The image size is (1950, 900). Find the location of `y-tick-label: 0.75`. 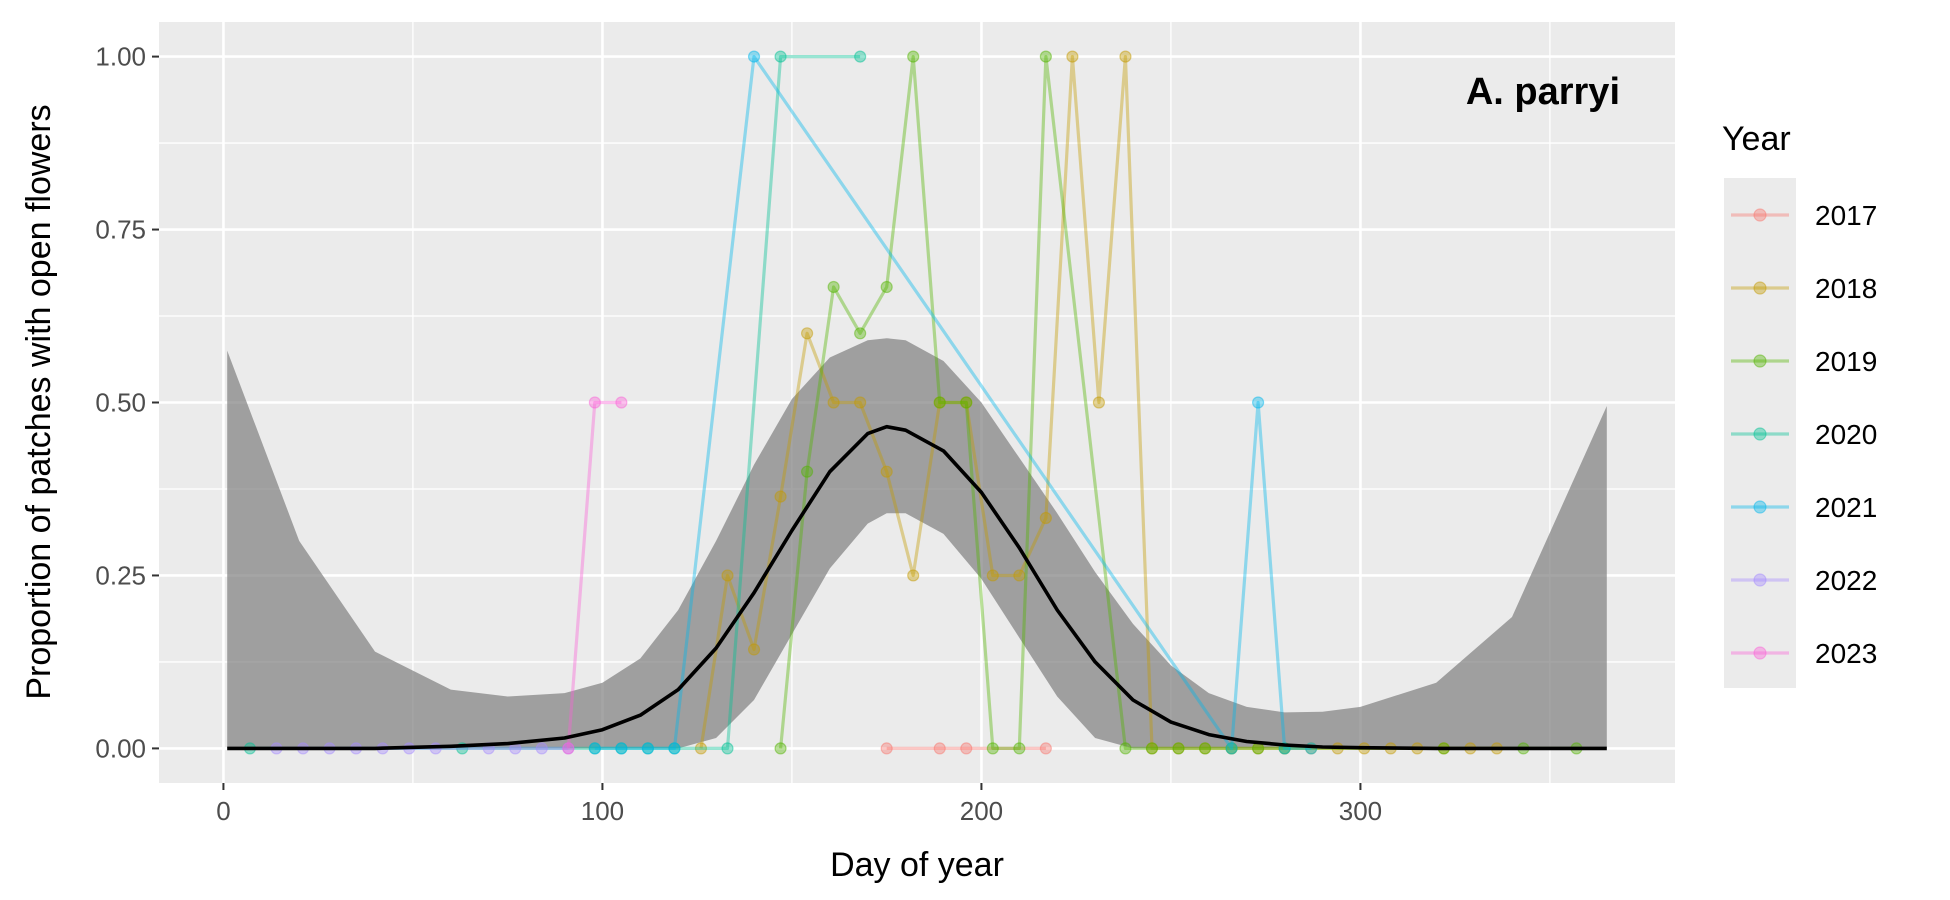

y-tick-label: 0.75 is located at coordinates (120, 230).